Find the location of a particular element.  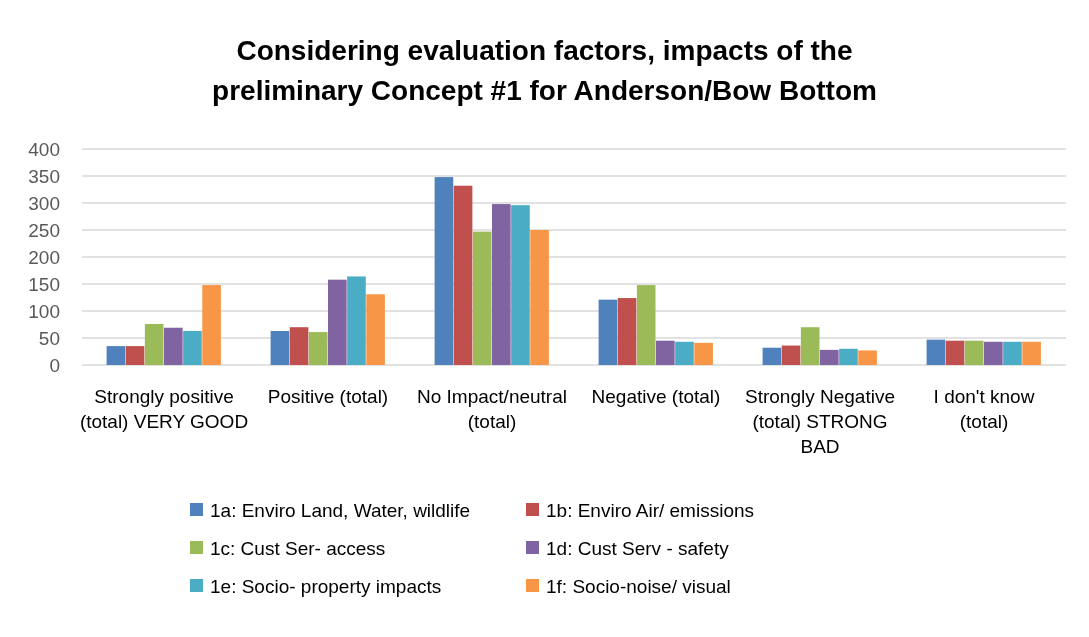

y-tick-label: 300 is located at coordinates (44, 203).